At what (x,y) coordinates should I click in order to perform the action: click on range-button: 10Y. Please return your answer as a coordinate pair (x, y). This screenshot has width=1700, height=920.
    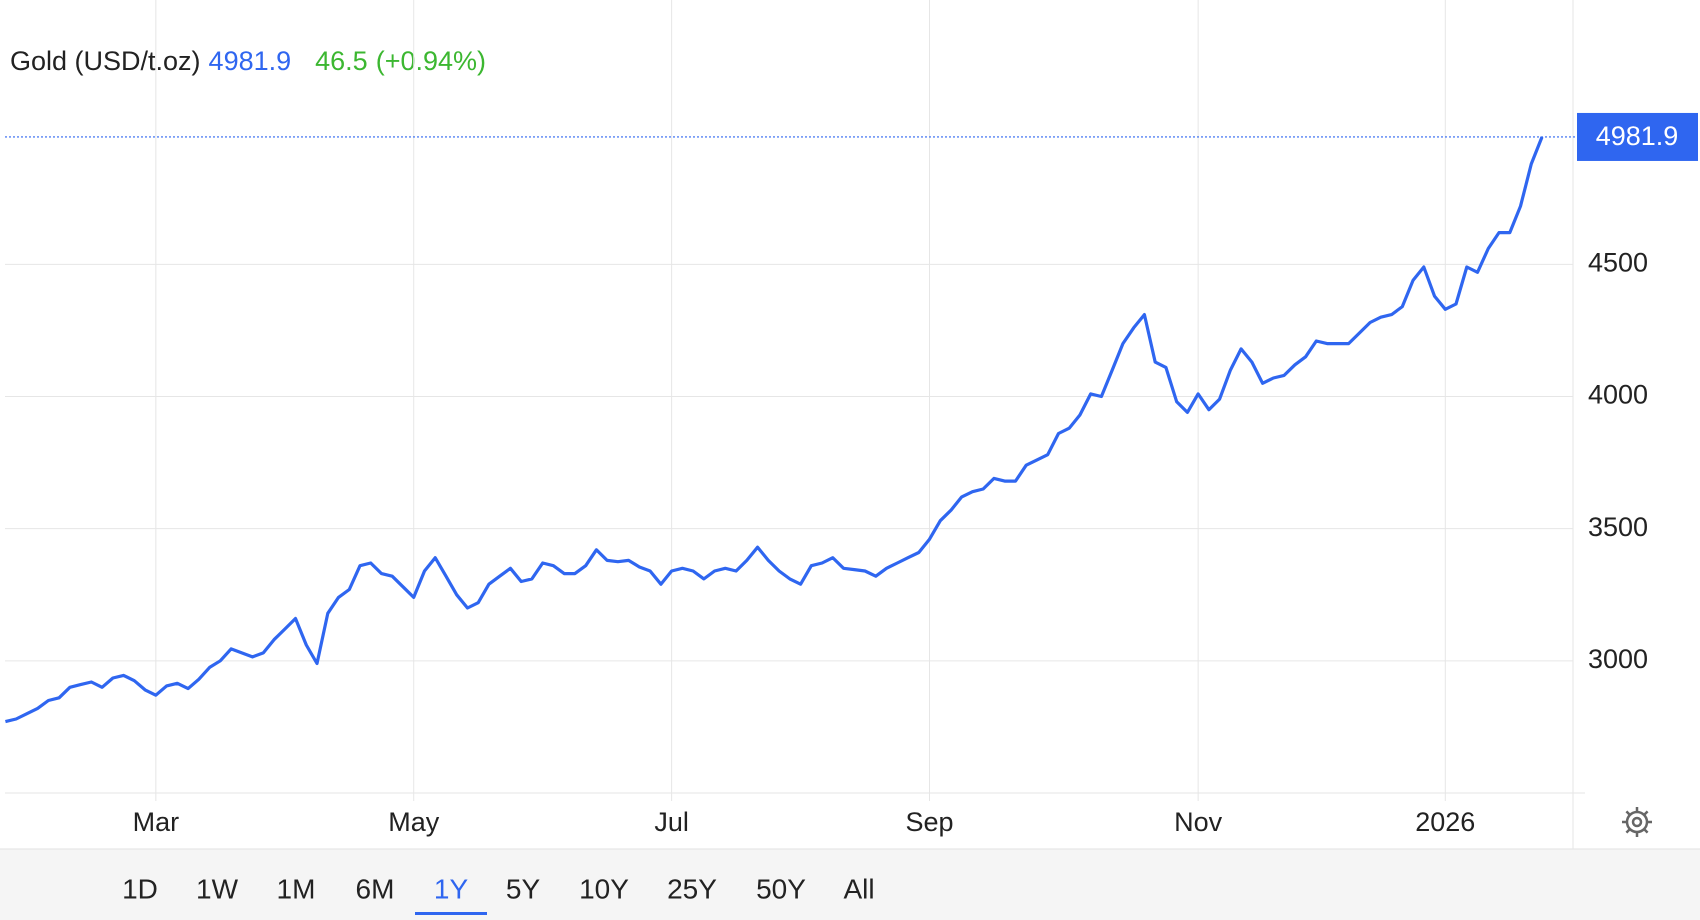
    Looking at the image, I should click on (604, 888).